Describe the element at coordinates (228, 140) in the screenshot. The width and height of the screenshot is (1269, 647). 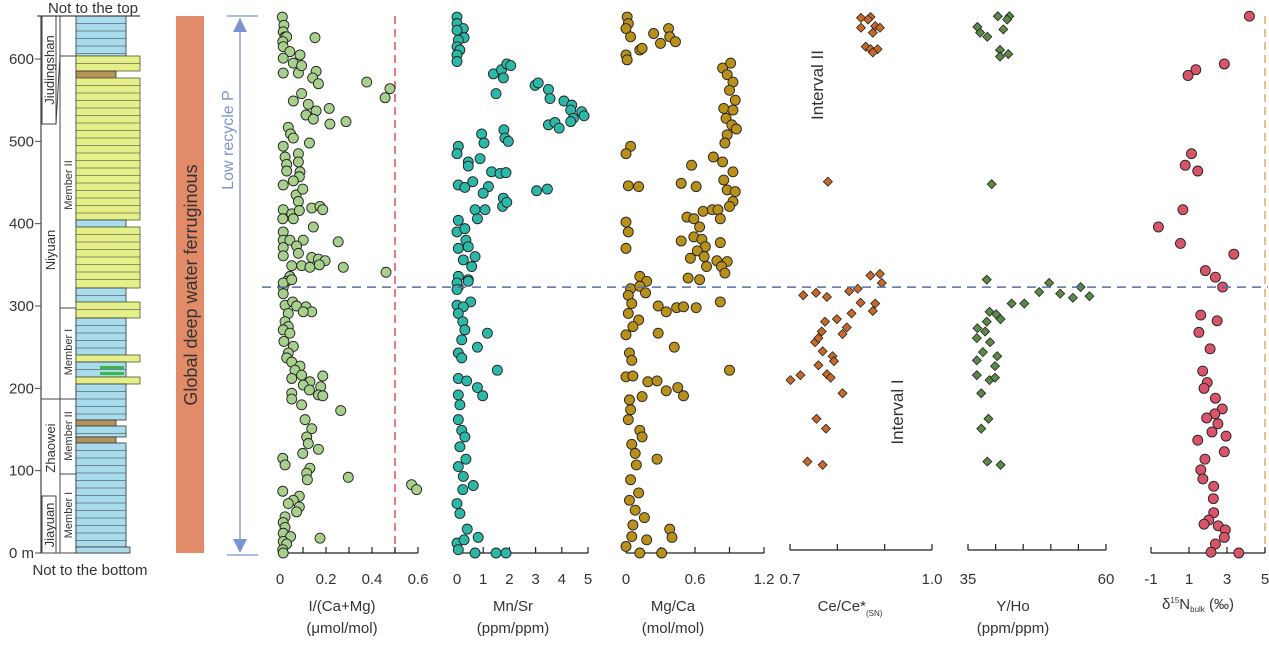
I see `low-recycle-p-label: Low recycle P` at that location.